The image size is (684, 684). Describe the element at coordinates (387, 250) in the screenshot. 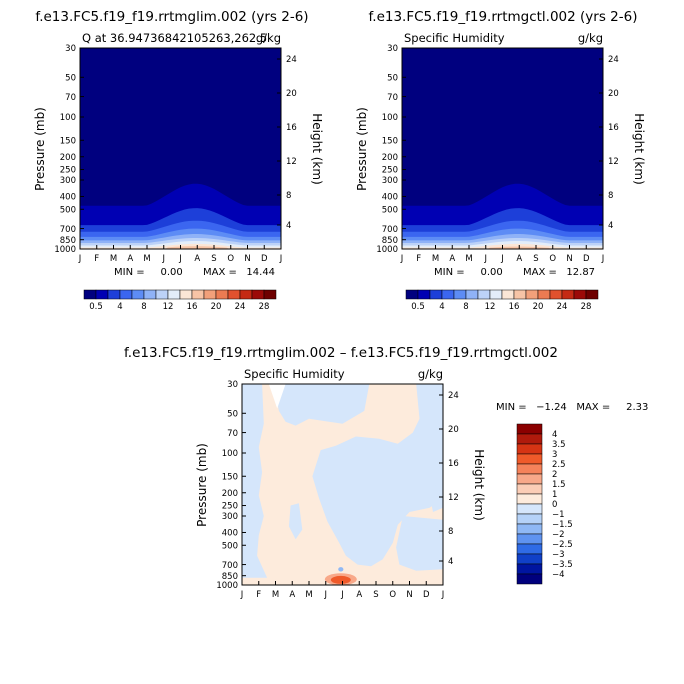

I see `panel-b-ytick-label: 1000` at that location.